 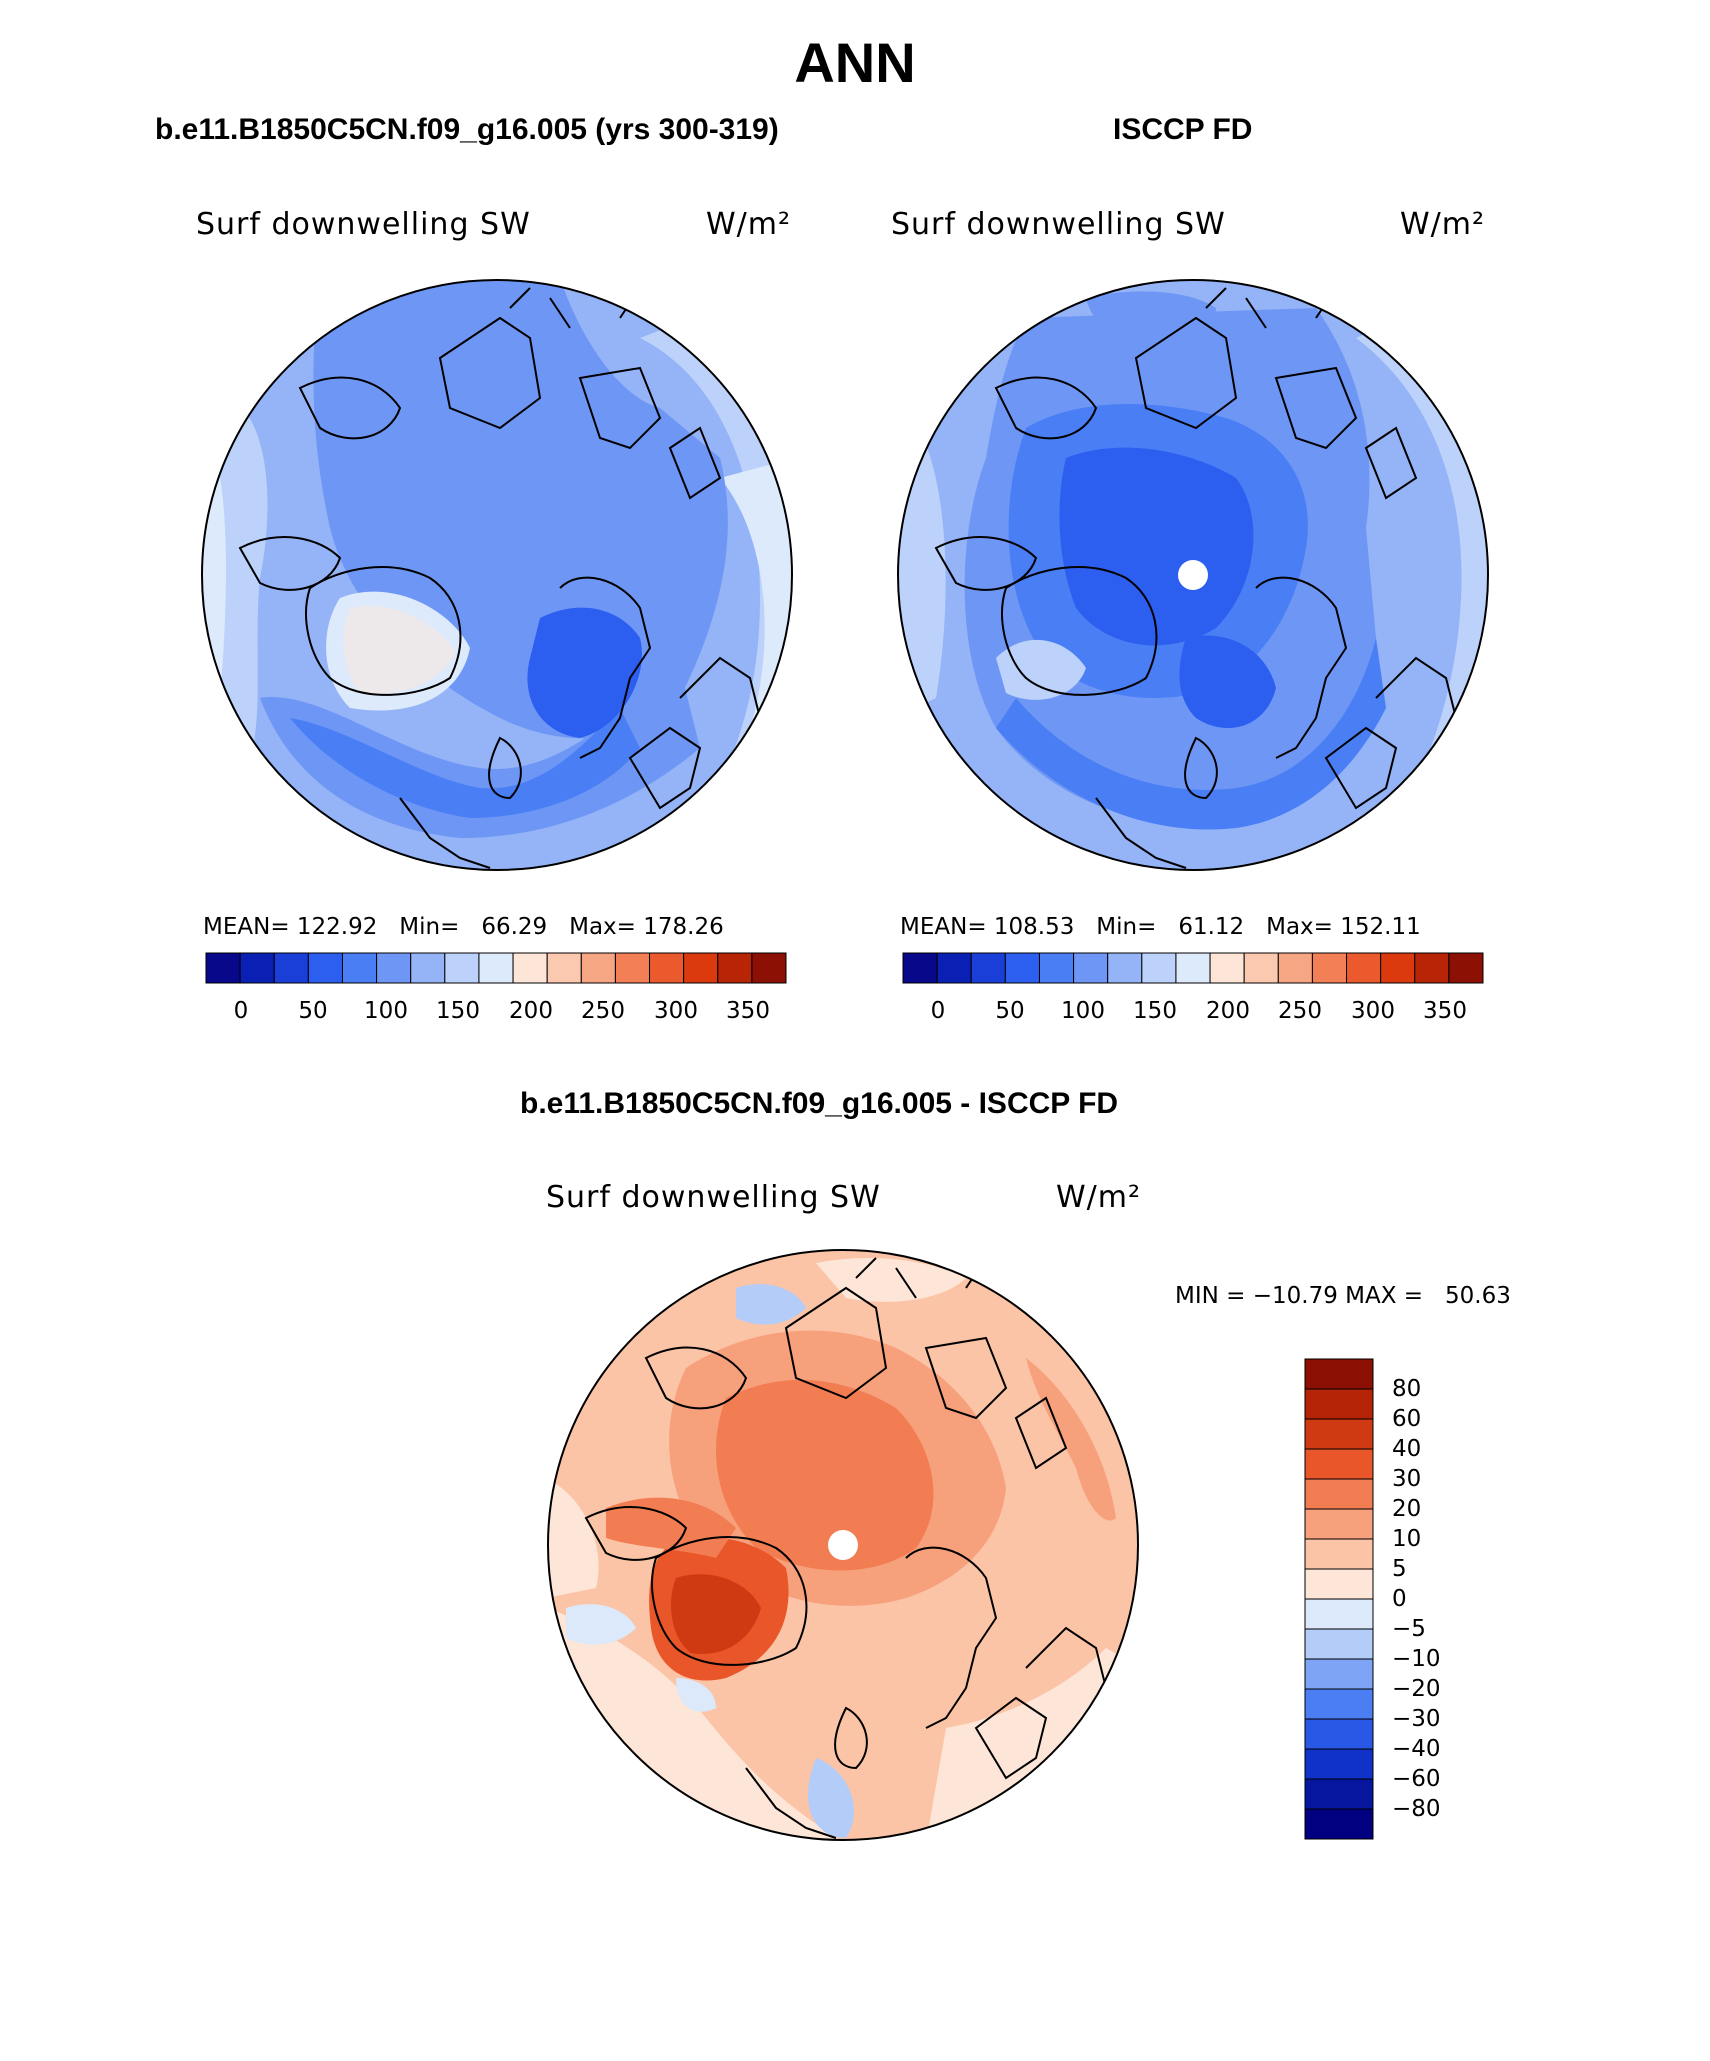 I want to click on panel-1-tick: 200, so click(x=531, y=1011).